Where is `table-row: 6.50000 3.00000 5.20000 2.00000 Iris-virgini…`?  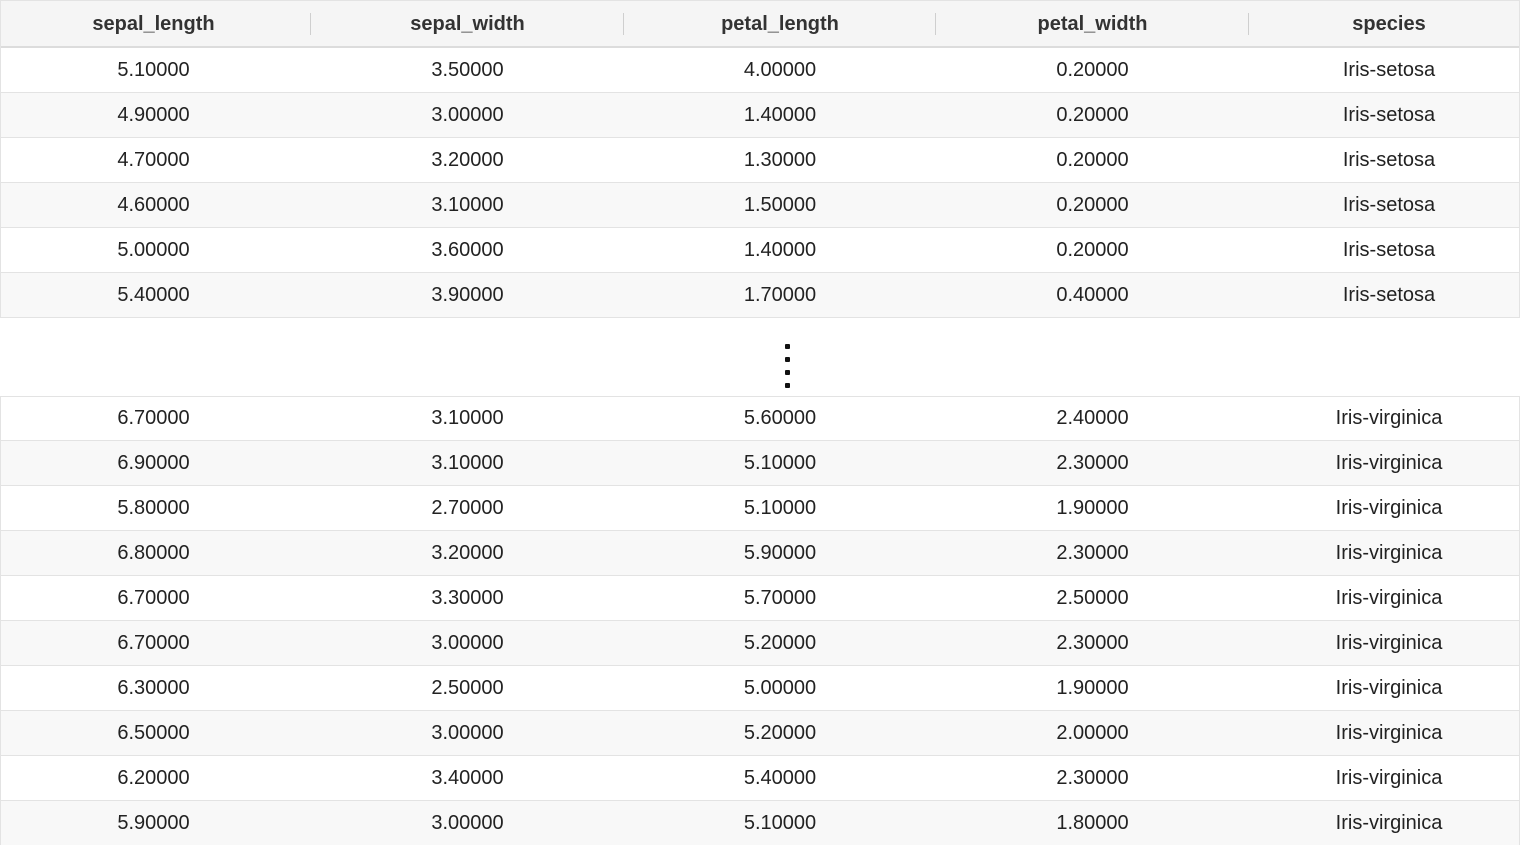 table-row: 6.50000 3.00000 5.20000 2.00000 Iris-virgini… is located at coordinates (760, 733).